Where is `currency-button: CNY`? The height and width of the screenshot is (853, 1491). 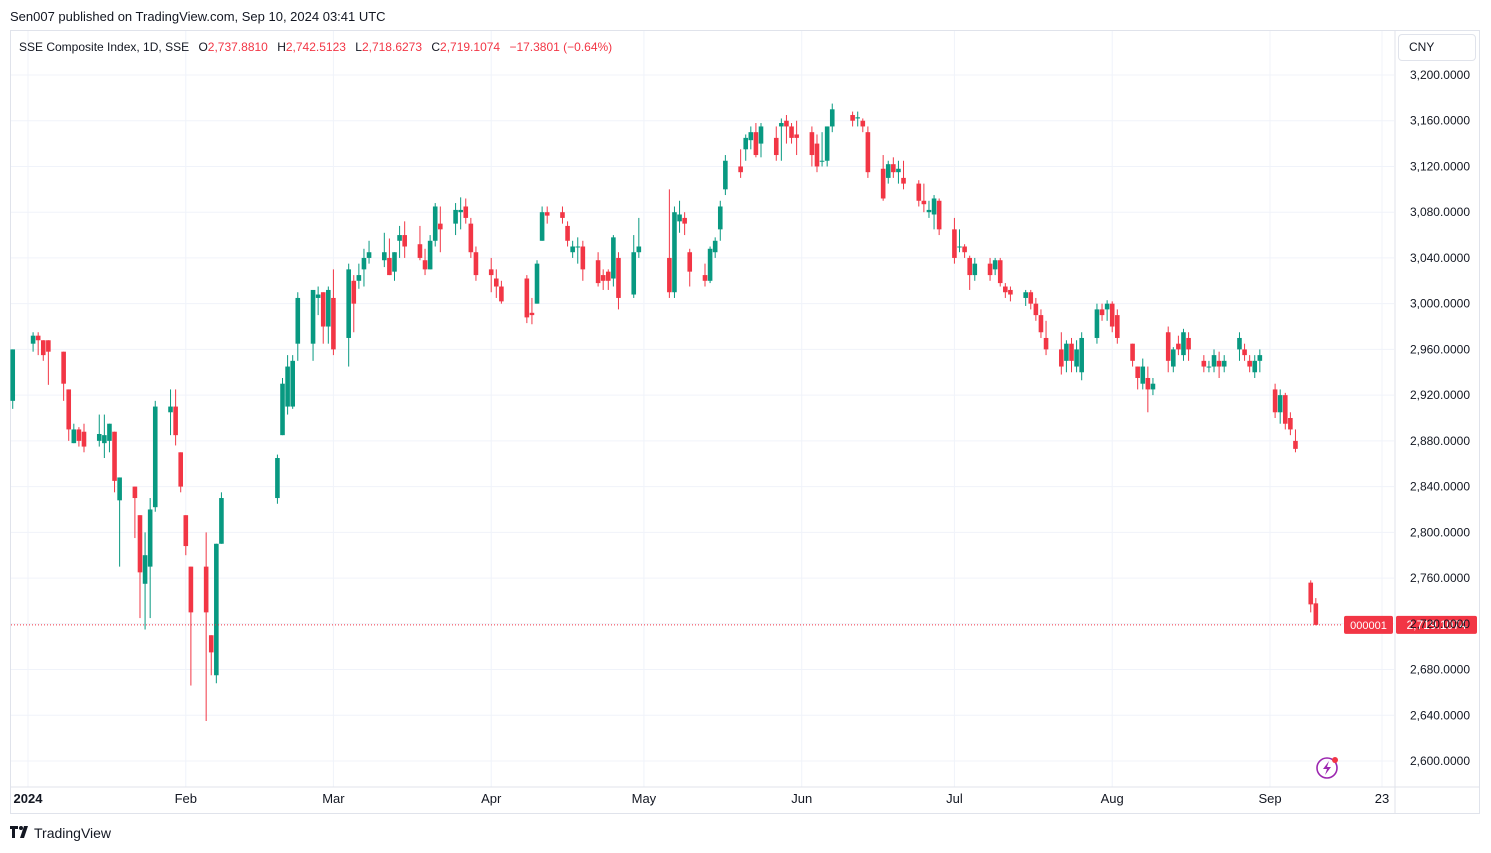 currency-button: CNY is located at coordinates (1437, 47).